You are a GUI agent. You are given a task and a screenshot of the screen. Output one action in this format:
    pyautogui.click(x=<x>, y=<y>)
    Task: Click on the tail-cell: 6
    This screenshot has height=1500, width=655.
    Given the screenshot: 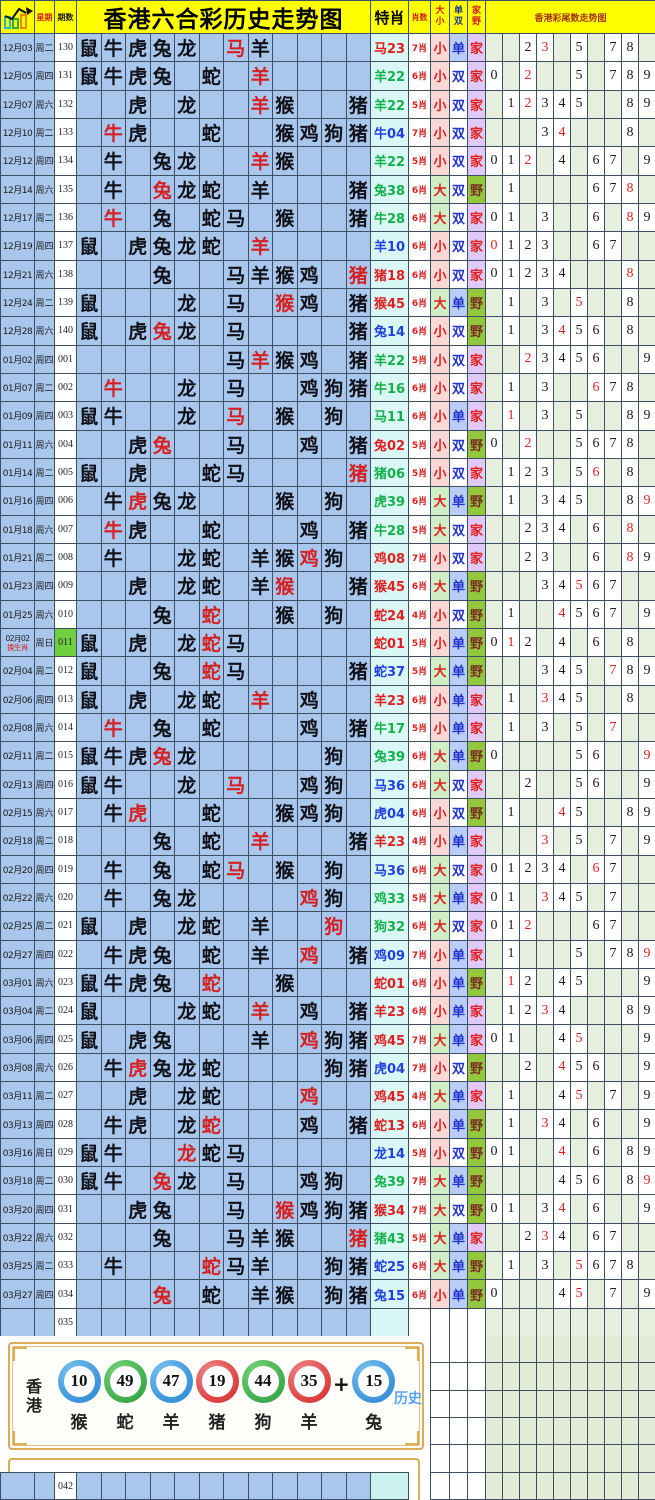 What is the action you would take?
    pyautogui.click(x=596, y=614)
    